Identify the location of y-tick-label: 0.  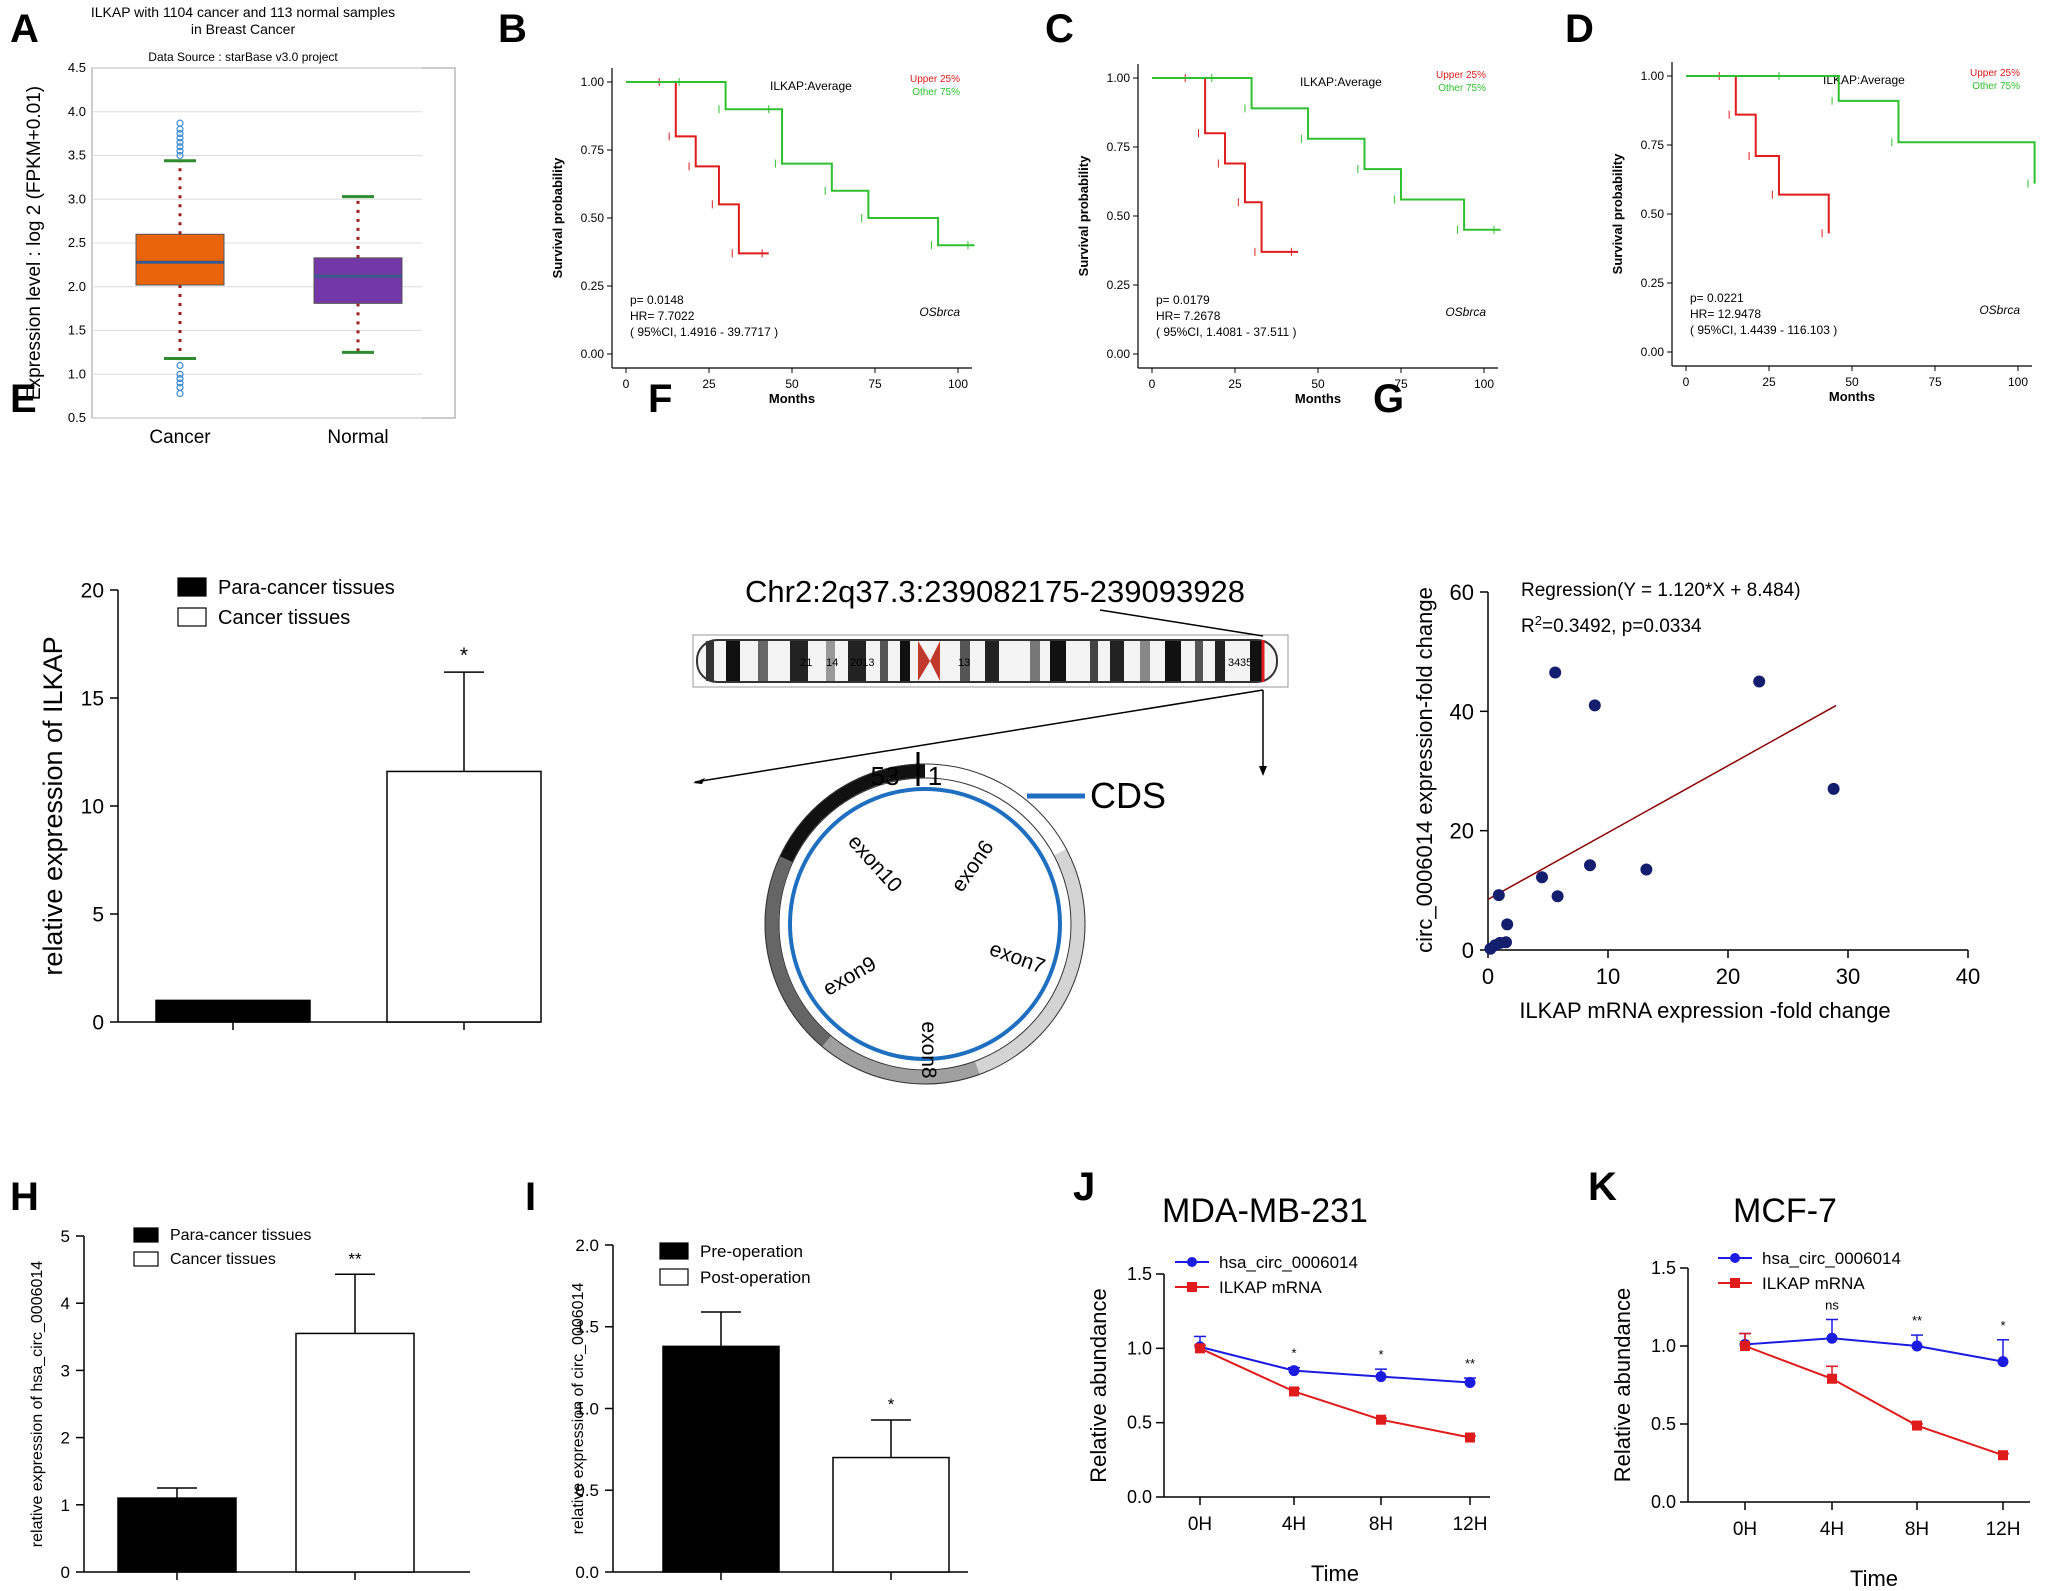
(98, 1022).